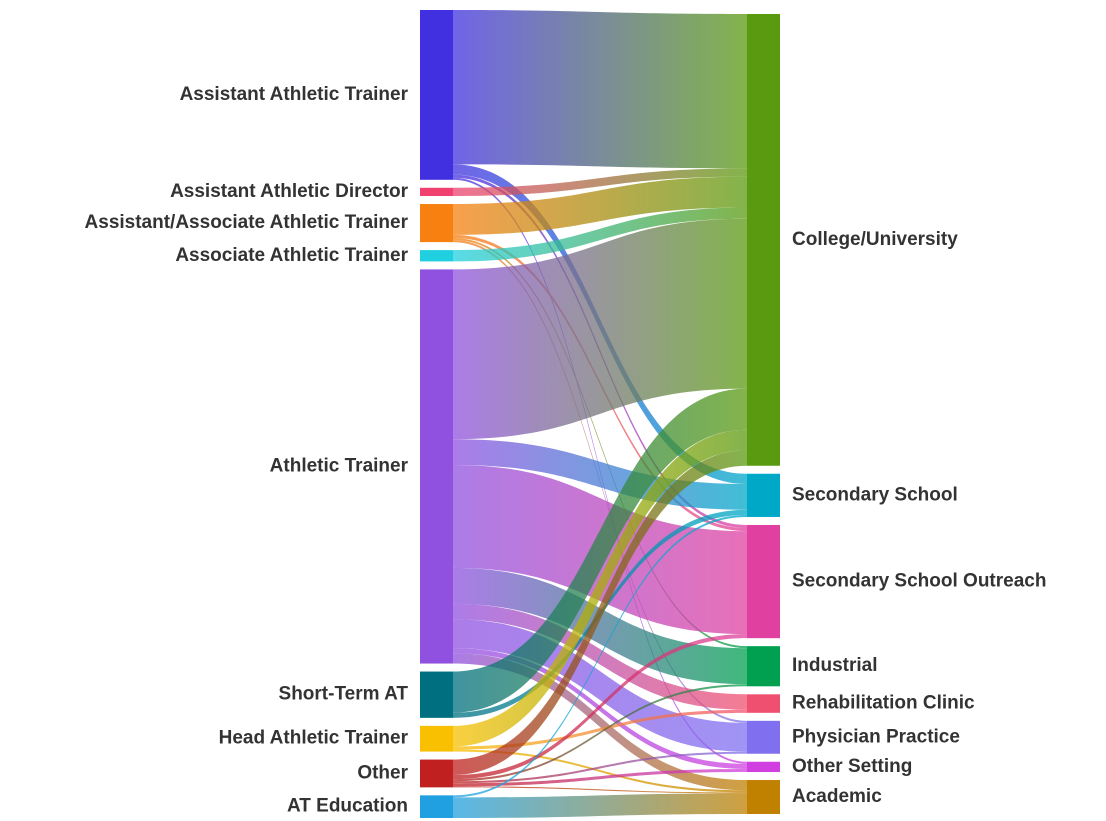 The width and height of the screenshot is (1106, 821). Describe the element at coordinates (883, 703) in the screenshot. I see `target-label: Rehabilitation Clinic` at that location.